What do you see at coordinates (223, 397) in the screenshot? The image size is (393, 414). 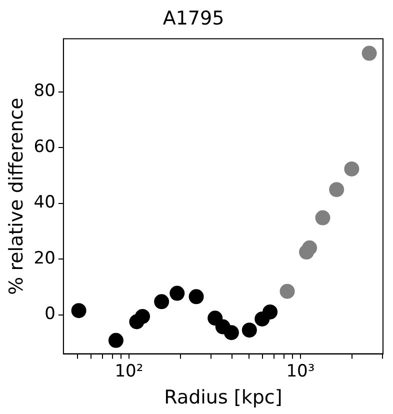 I see `x-axis-title: Radius [kpc]` at bounding box center [223, 397].